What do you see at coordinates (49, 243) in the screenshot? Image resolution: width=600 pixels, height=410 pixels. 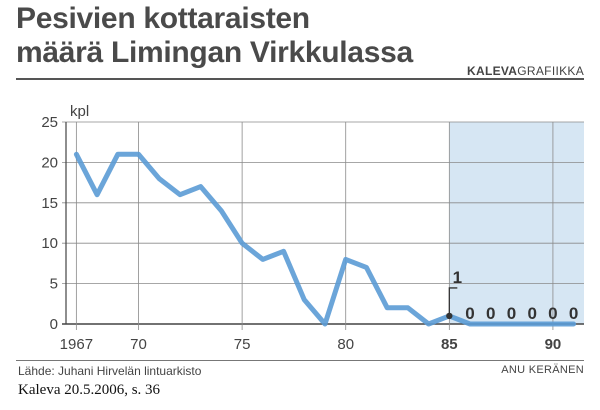 I see `y-tick-label: 10` at bounding box center [49, 243].